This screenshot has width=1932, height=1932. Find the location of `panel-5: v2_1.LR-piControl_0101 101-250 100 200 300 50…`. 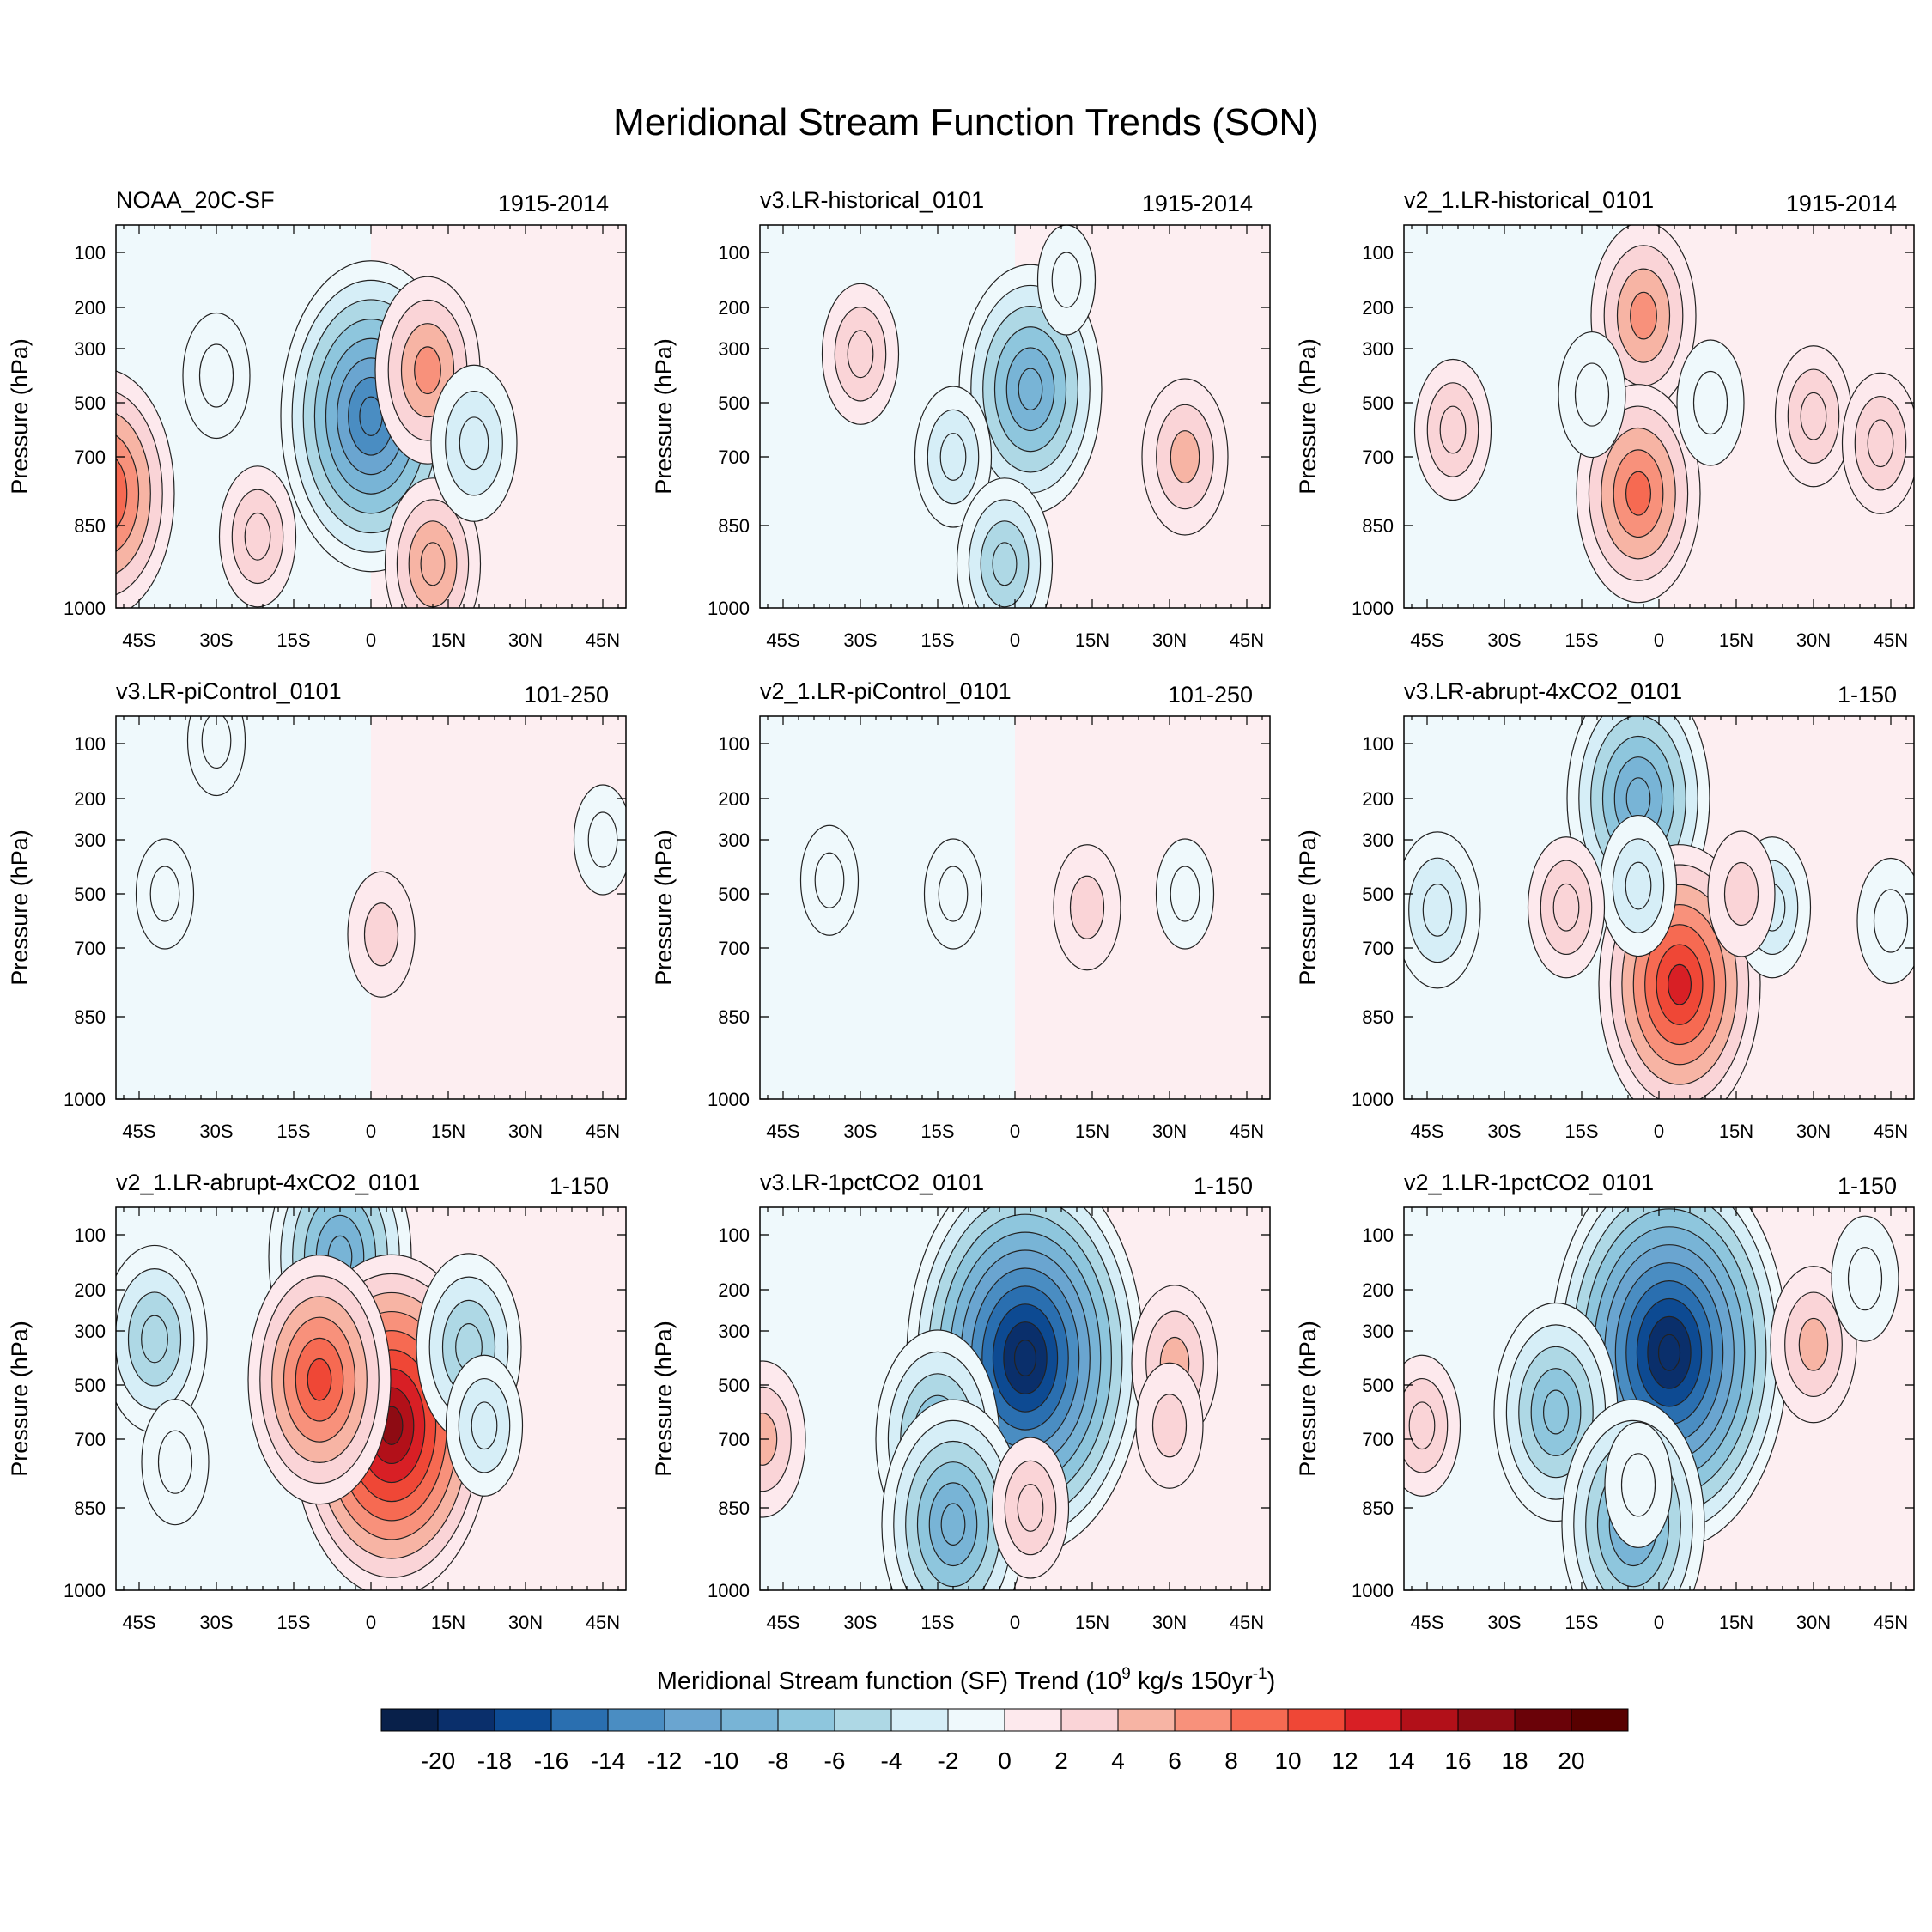

panel-5: v2_1.LR-piControl_0101 101-250 100 200 300 50… is located at coordinates (961, 910).